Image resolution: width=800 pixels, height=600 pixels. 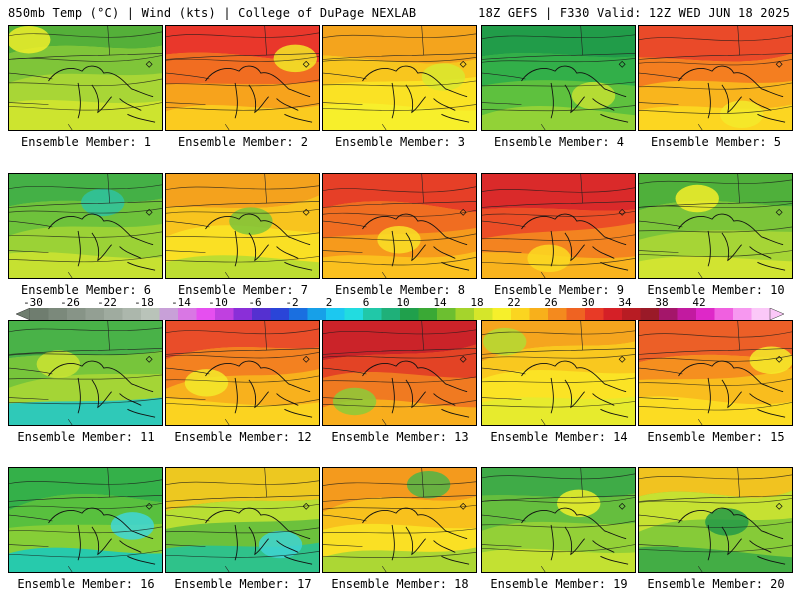 What do you see at coordinates (33, 302) in the screenshot?
I see `legend-tick-label: -30` at bounding box center [33, 302].